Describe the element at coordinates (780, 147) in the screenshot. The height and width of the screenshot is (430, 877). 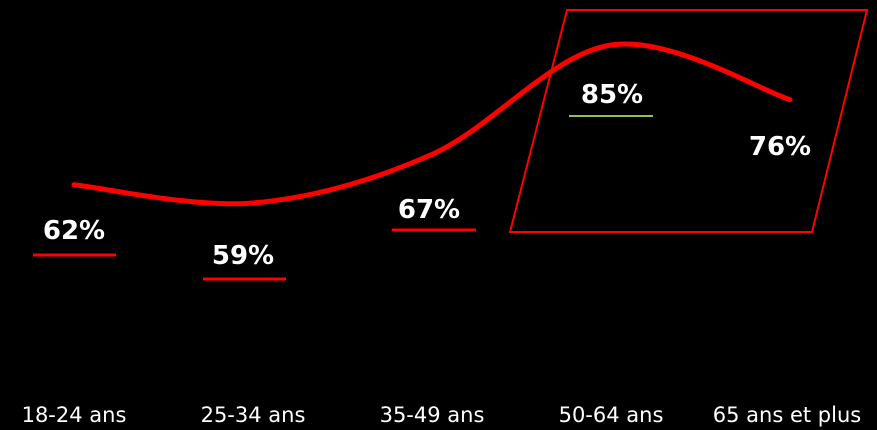
I see `value-label: 76%` at that location.